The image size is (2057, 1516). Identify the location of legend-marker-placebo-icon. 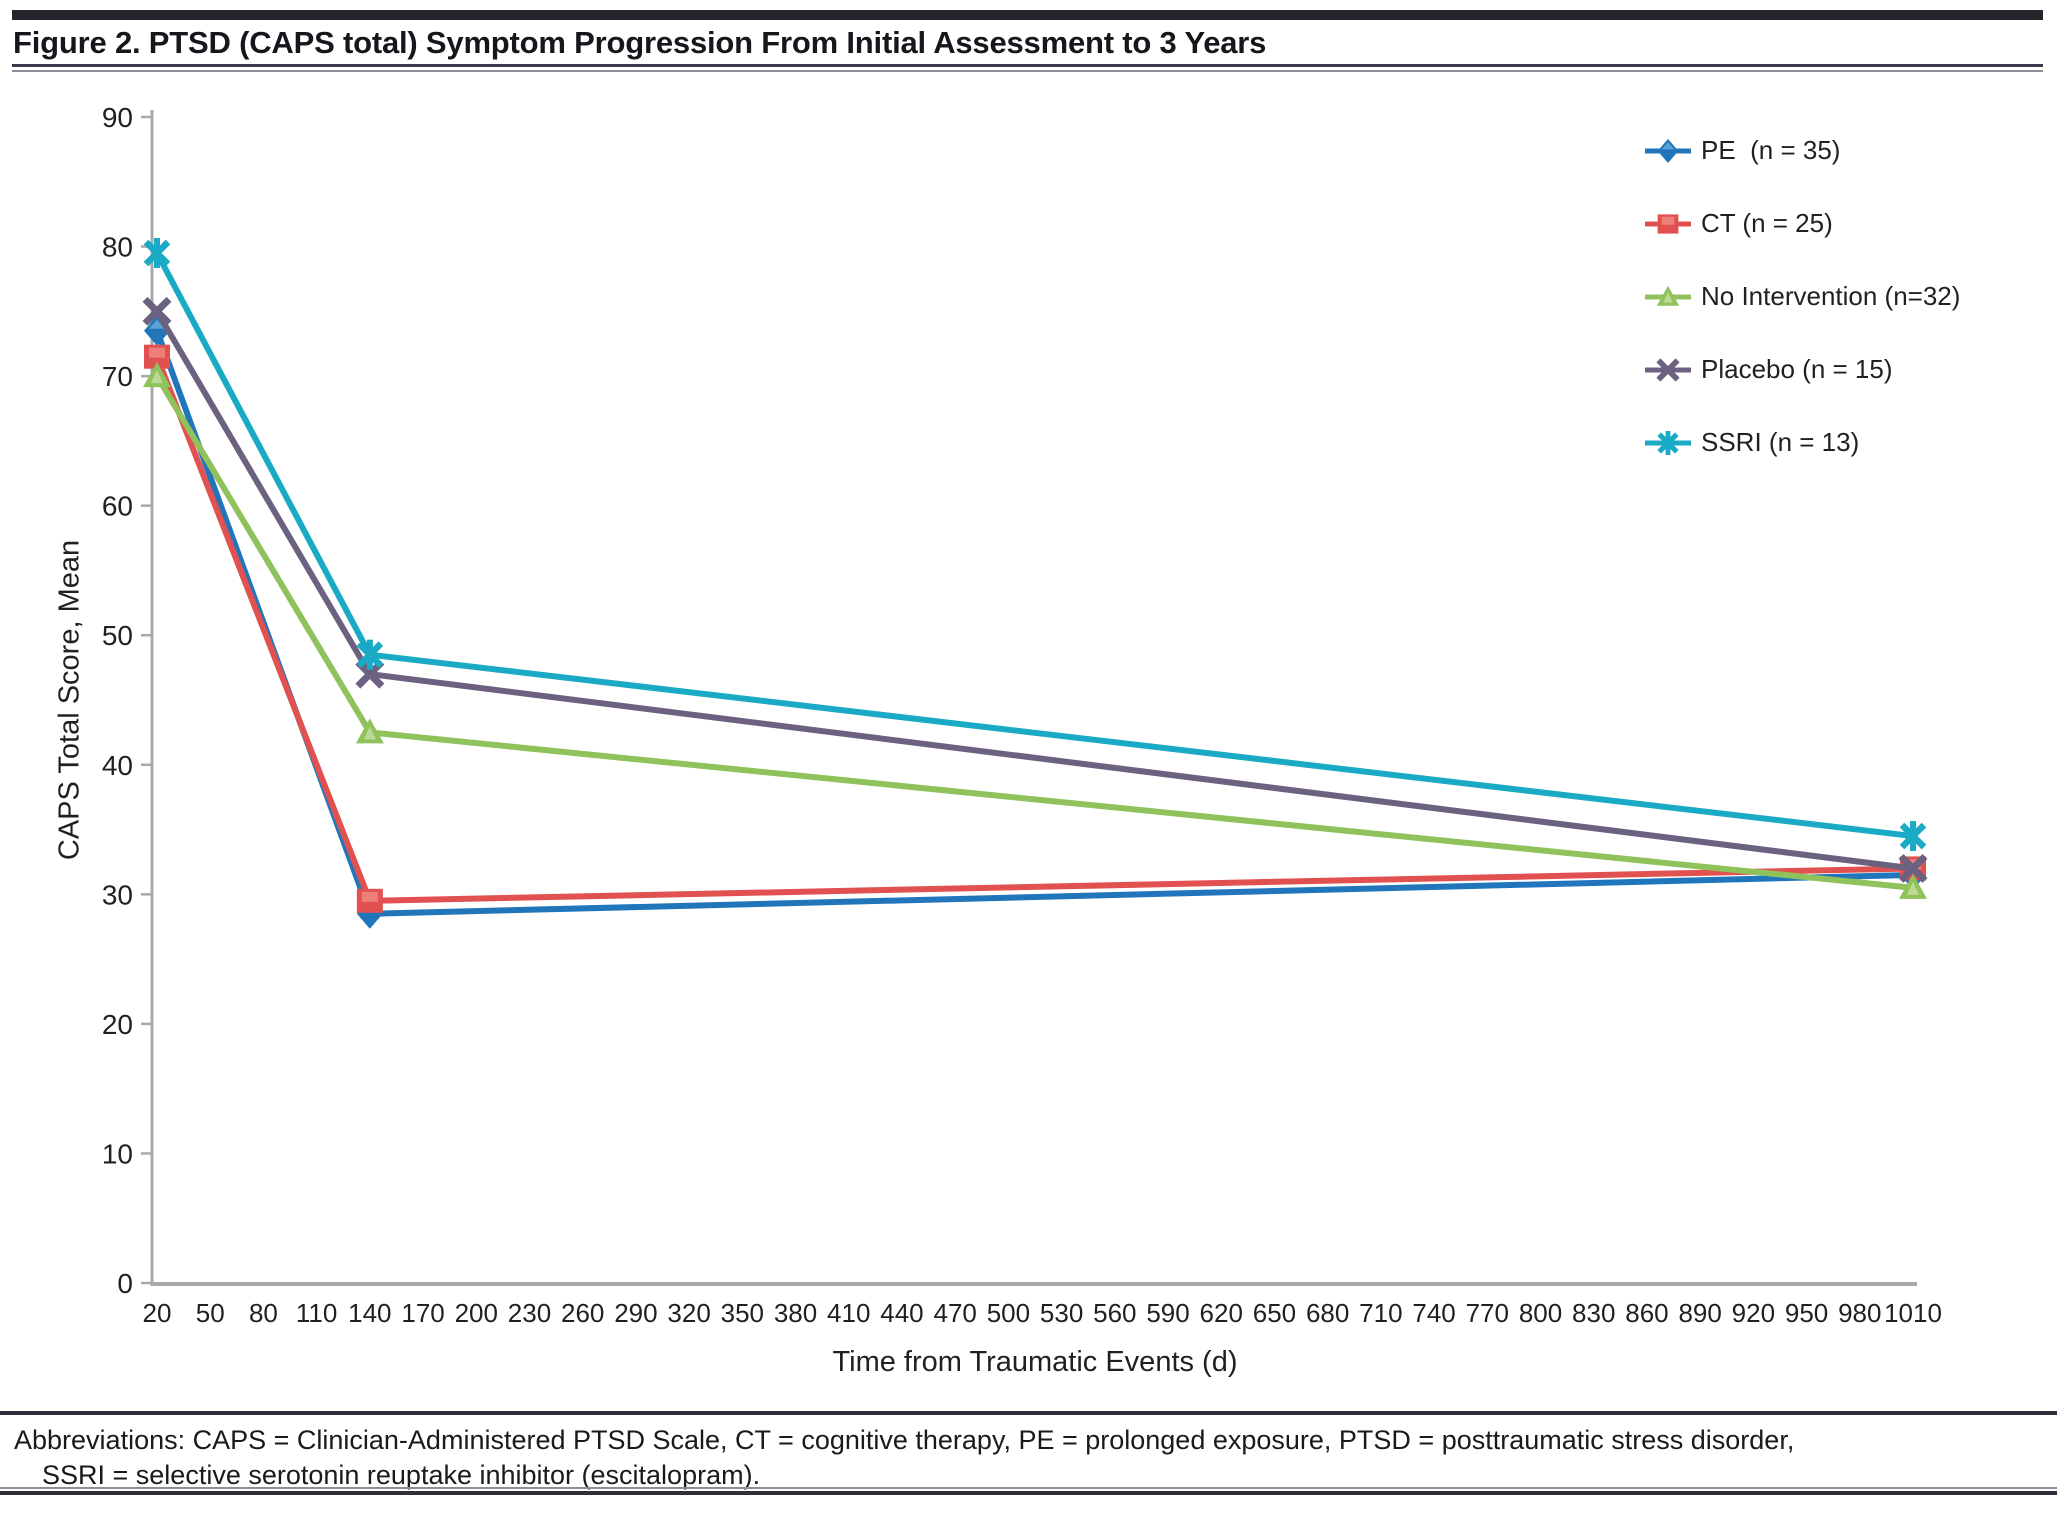
(1668, 369).